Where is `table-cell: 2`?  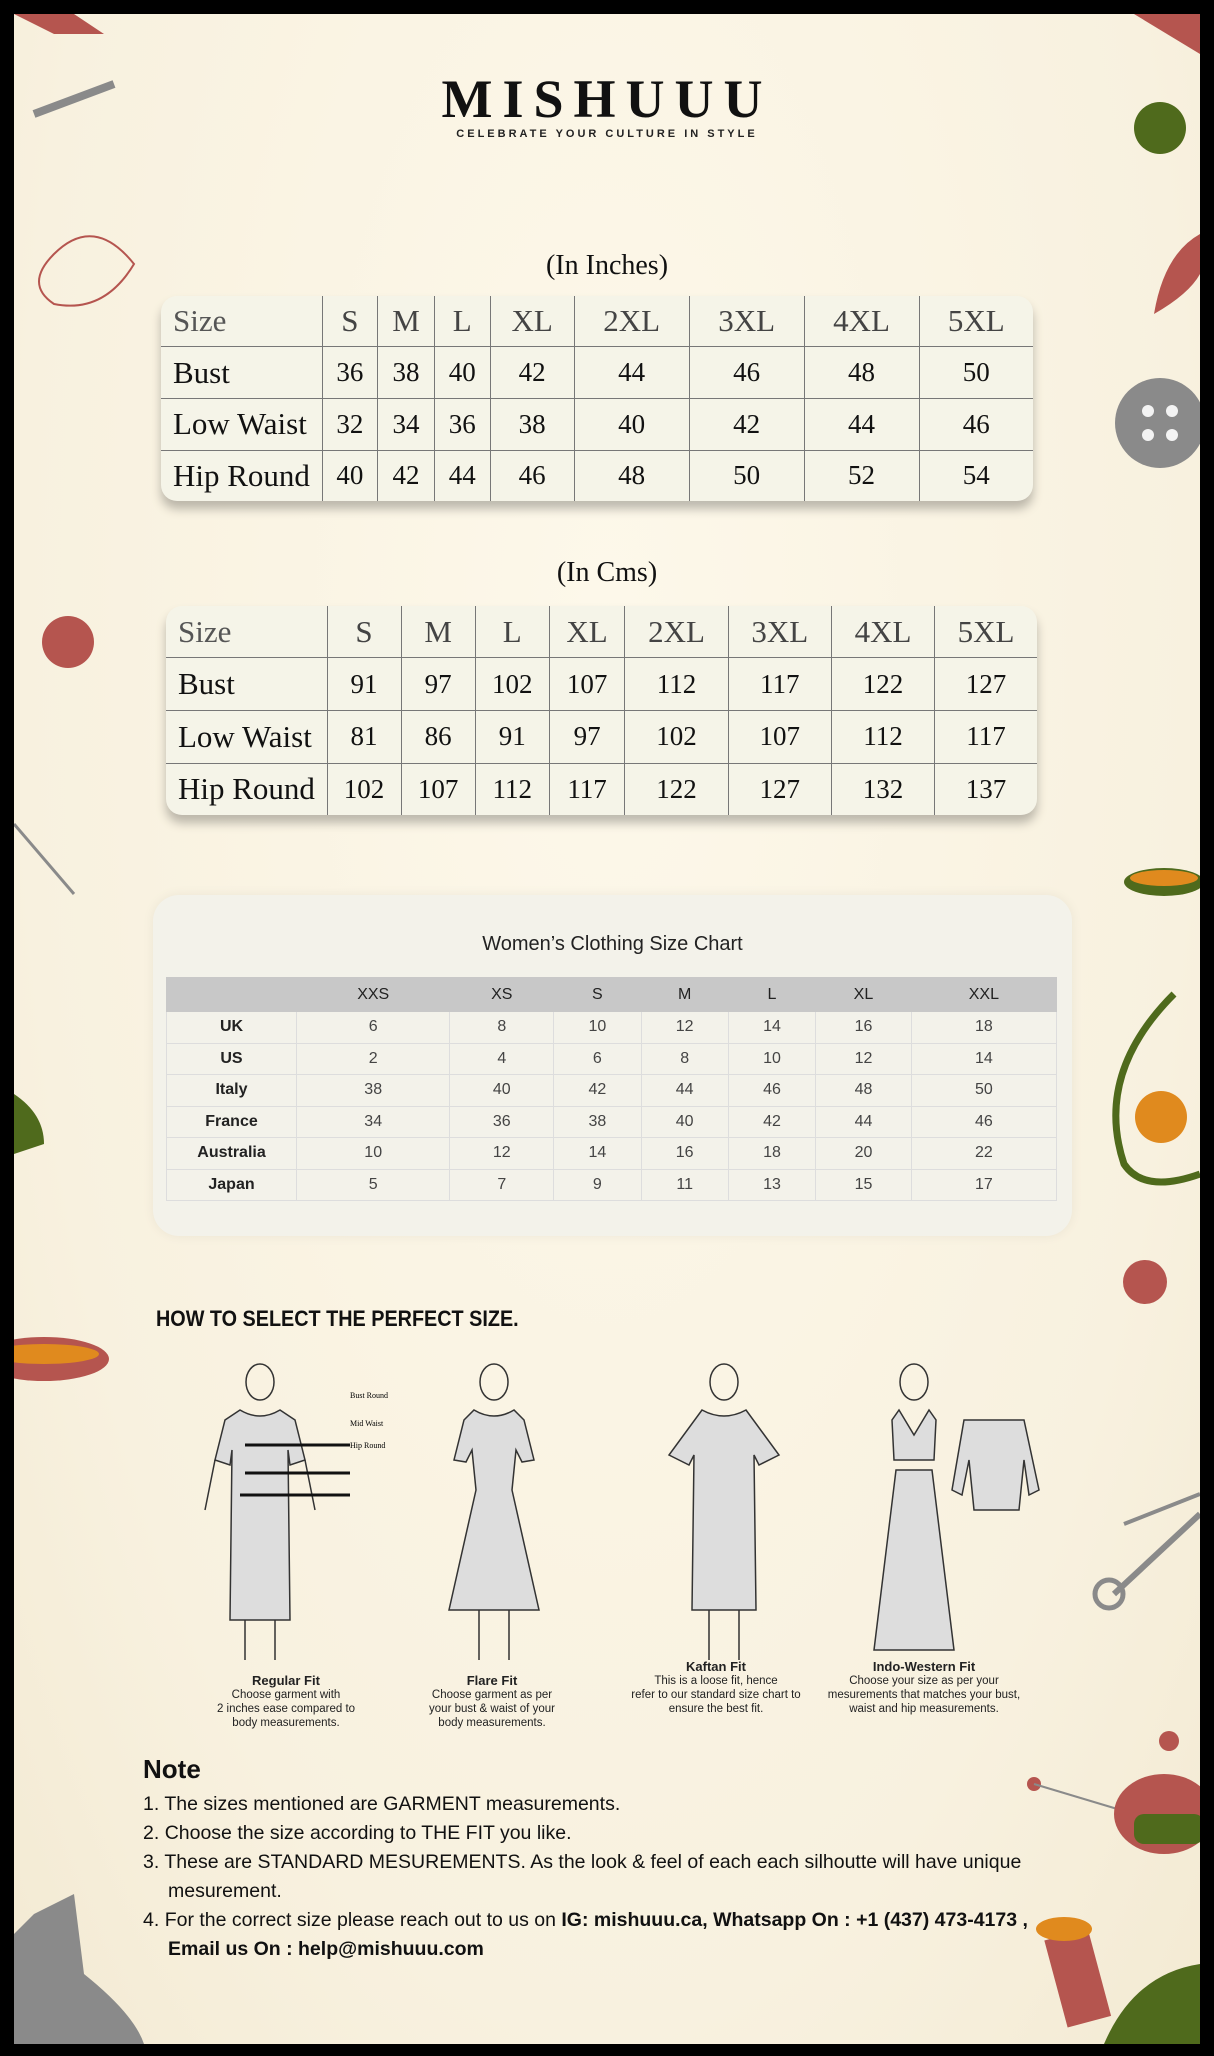 table-cell: 2 is located at coordinates (373, 1058).